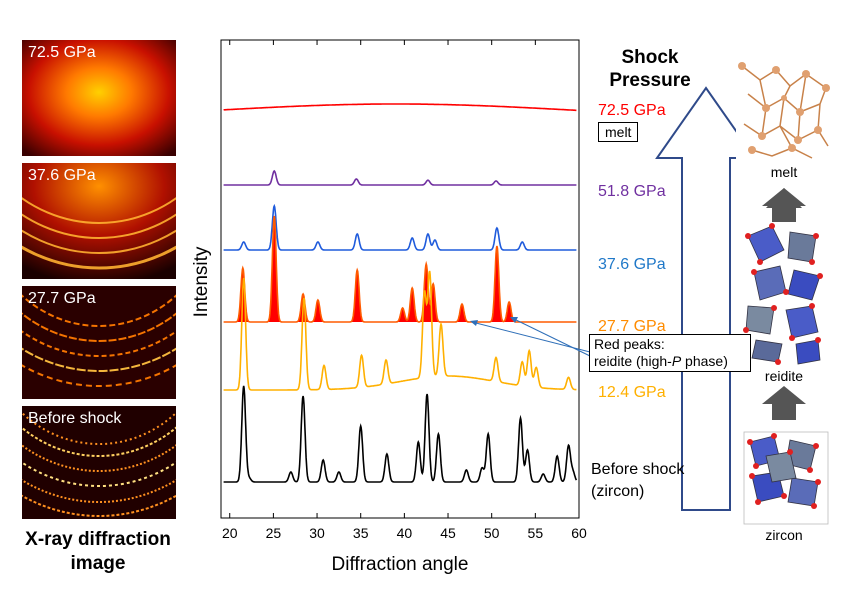 This screenshot has width=868, height=593. Describe the element at coordinates (618, 491) in the screenshot. I see `before-shock-line2: (zircon)` at that location.